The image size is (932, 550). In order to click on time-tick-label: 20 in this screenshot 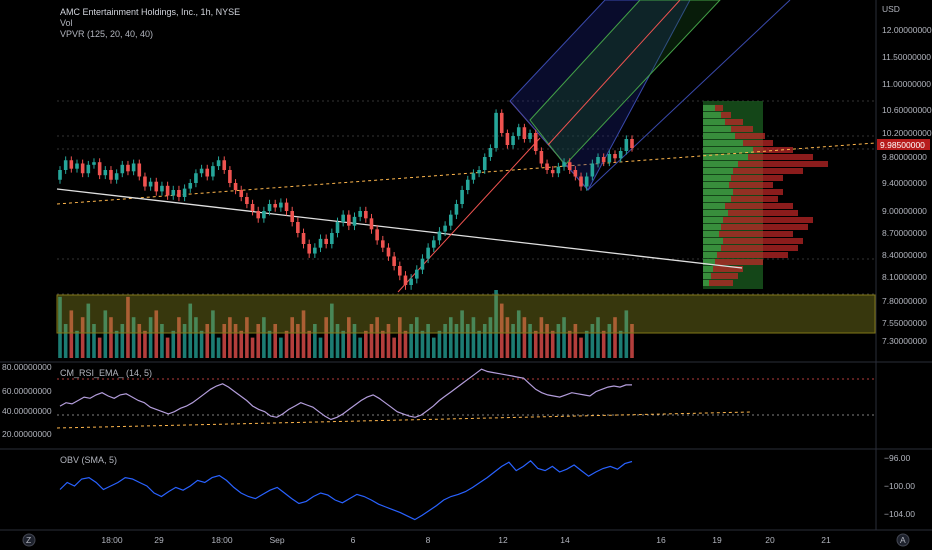, I will do `click(770, 540)`.